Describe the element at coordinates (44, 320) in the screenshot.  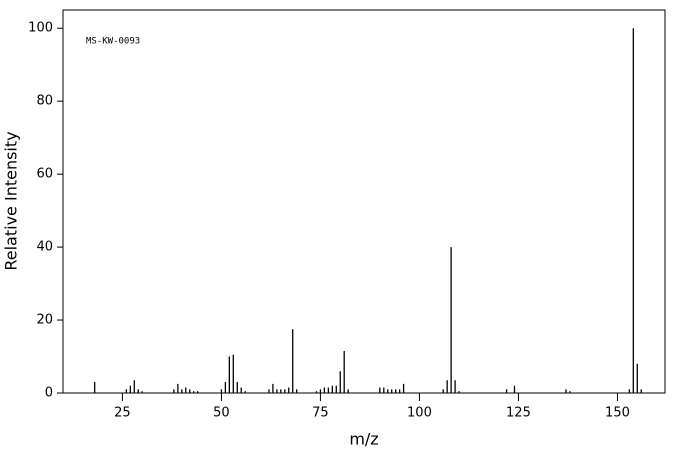
I see `y-tick-label: 20` at that location.